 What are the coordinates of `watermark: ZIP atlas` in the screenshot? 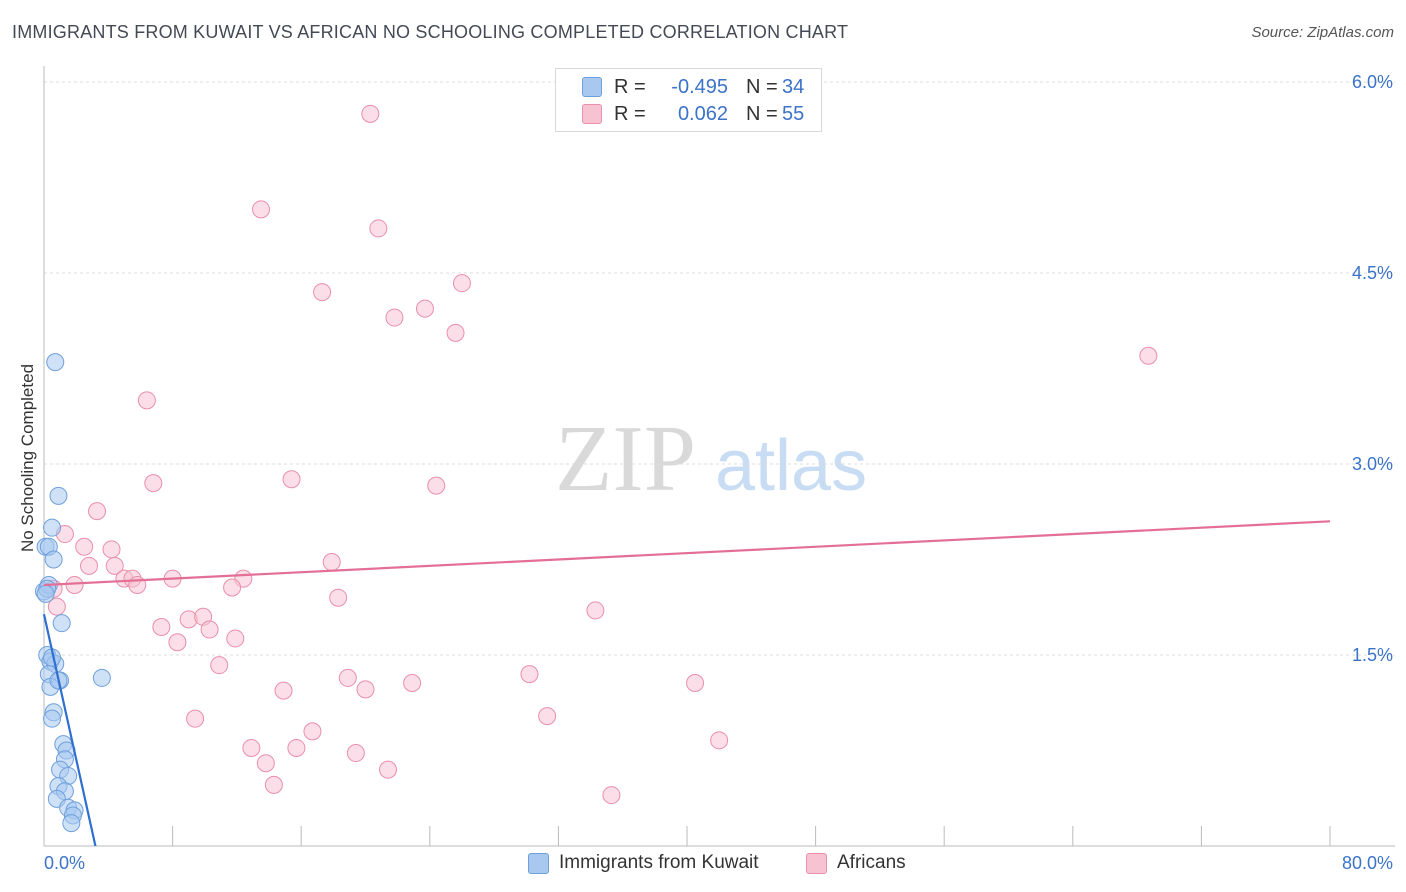 It's located at (711, 459).